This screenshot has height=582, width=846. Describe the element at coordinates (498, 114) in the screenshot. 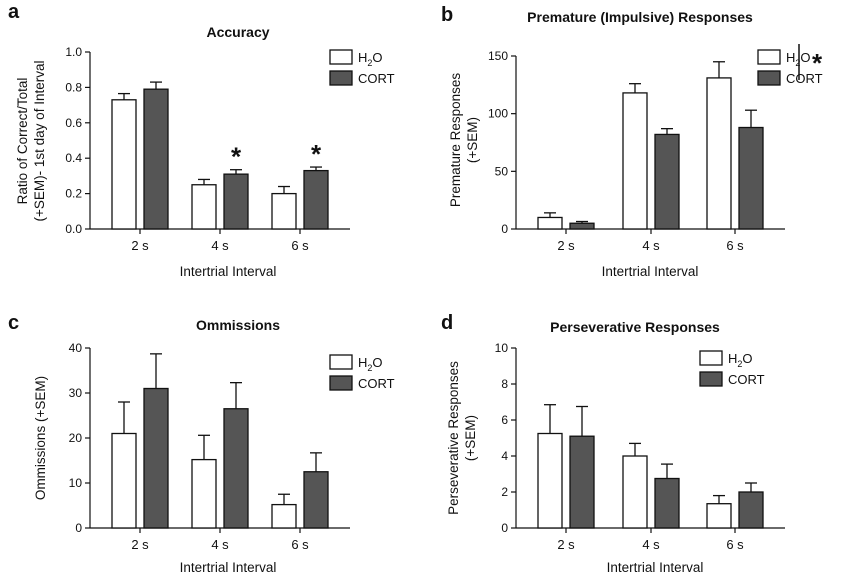

I see `y-tick-label: 100` at that location.